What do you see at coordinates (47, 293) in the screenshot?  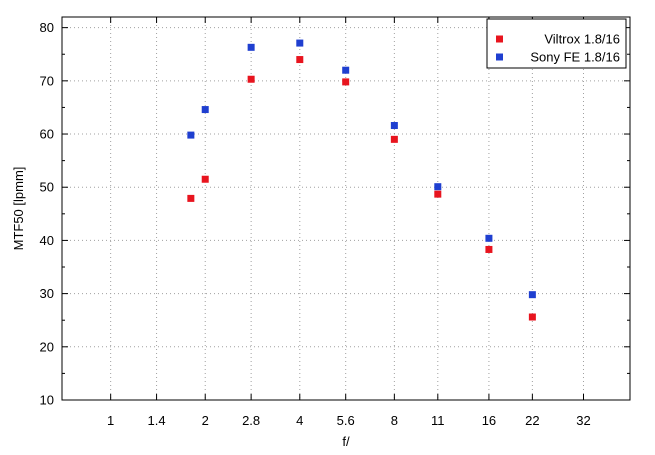 I see `y-tick-label: 30` at bounding box center [47, 293].